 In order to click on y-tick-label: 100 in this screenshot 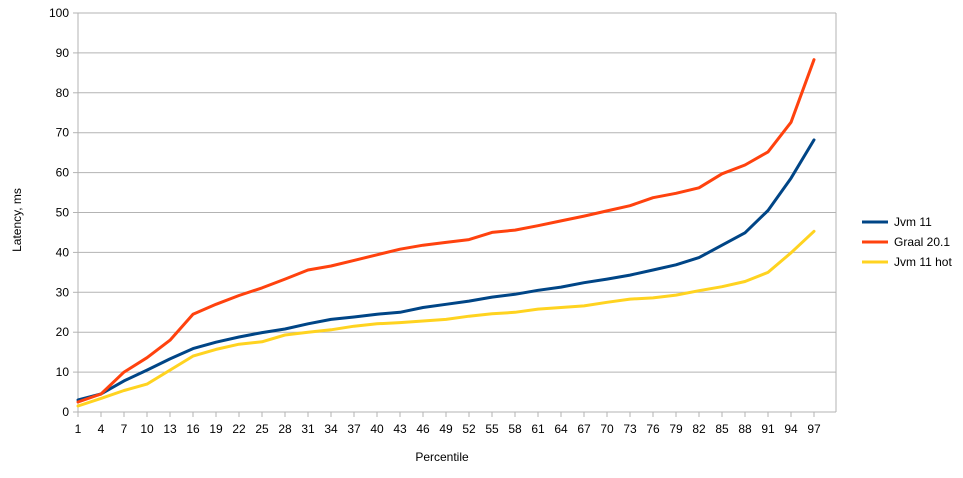, I will do `click(59, 13)`.